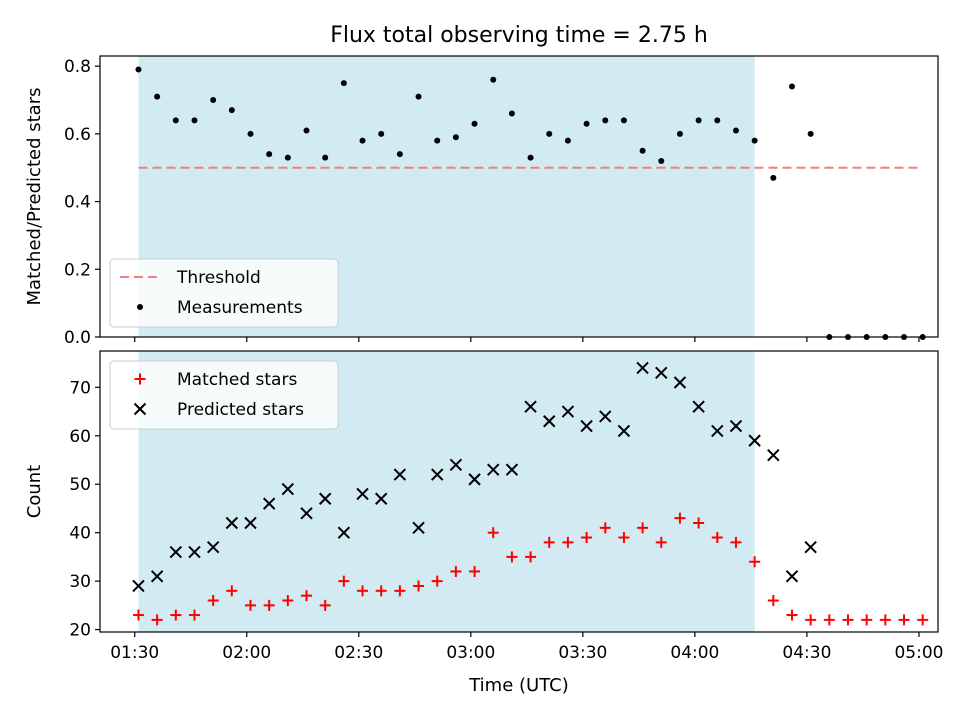 Image resolution: width=960 pixels, height=720 pixels. I want to click on legend-box, so click(224, 293).